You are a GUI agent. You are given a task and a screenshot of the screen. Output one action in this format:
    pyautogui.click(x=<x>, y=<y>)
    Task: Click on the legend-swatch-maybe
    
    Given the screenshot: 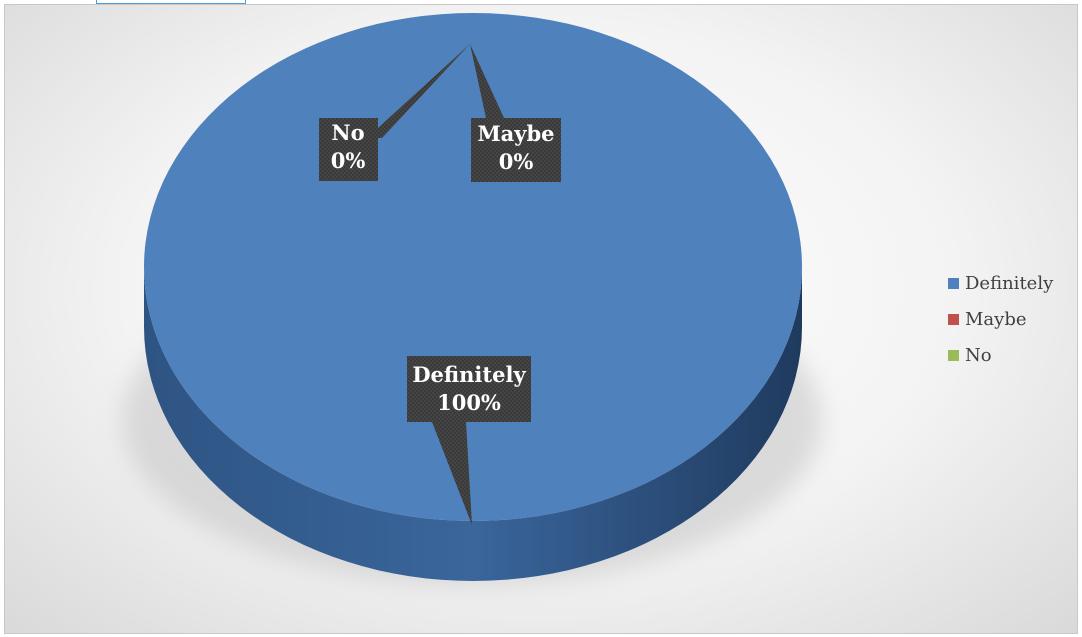 What is the action you would take?
    pyautogui.click(x=953, y=319)
    